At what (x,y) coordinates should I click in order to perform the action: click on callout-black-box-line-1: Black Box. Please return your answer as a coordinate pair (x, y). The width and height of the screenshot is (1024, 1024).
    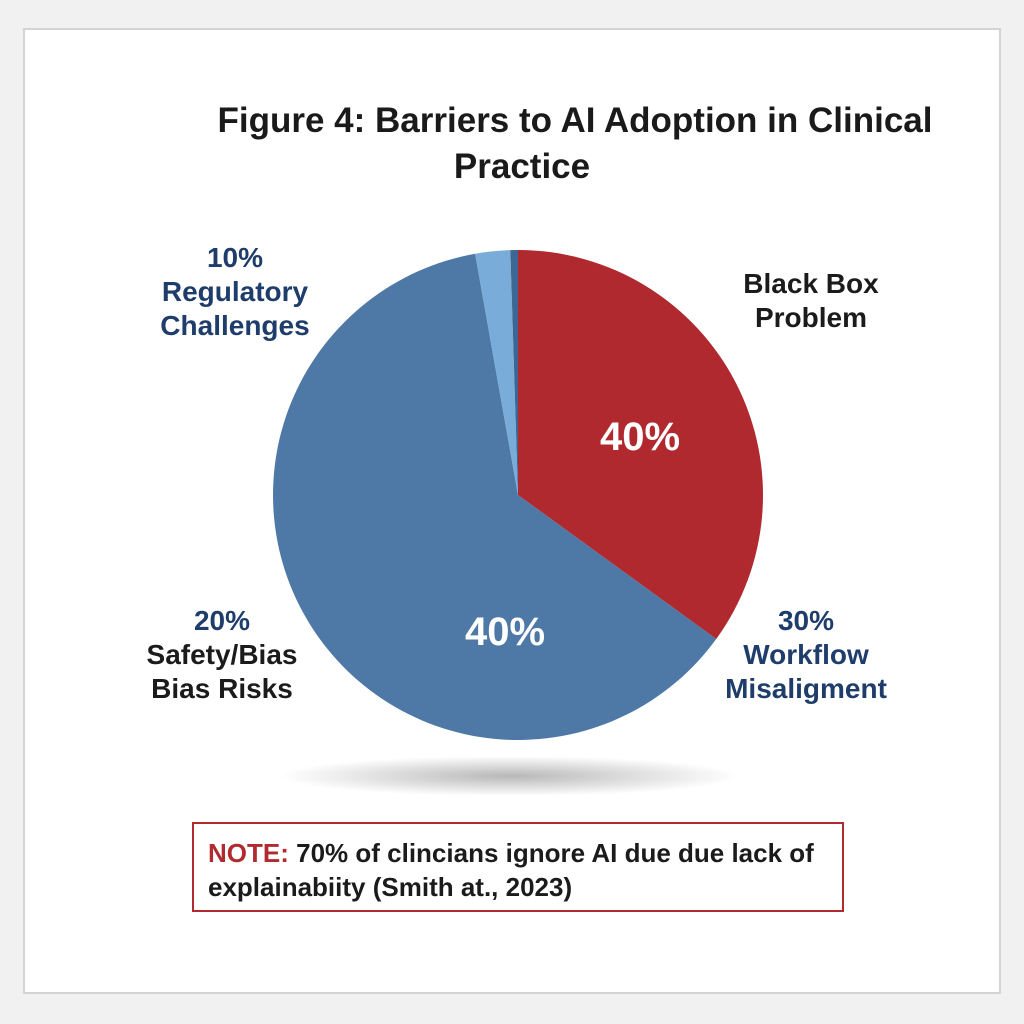
    Looking at the image, I should click on (811, 283).